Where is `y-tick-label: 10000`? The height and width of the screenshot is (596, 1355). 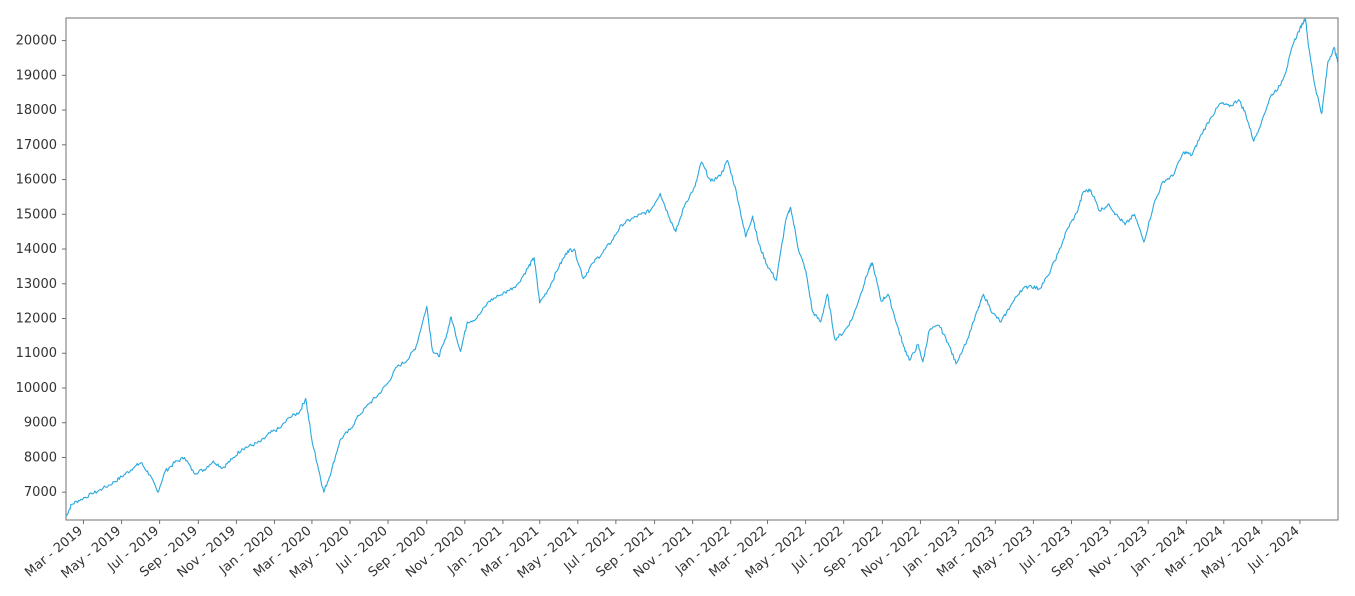
y-tick-label: 10000 is located at coordinates (36, 388).